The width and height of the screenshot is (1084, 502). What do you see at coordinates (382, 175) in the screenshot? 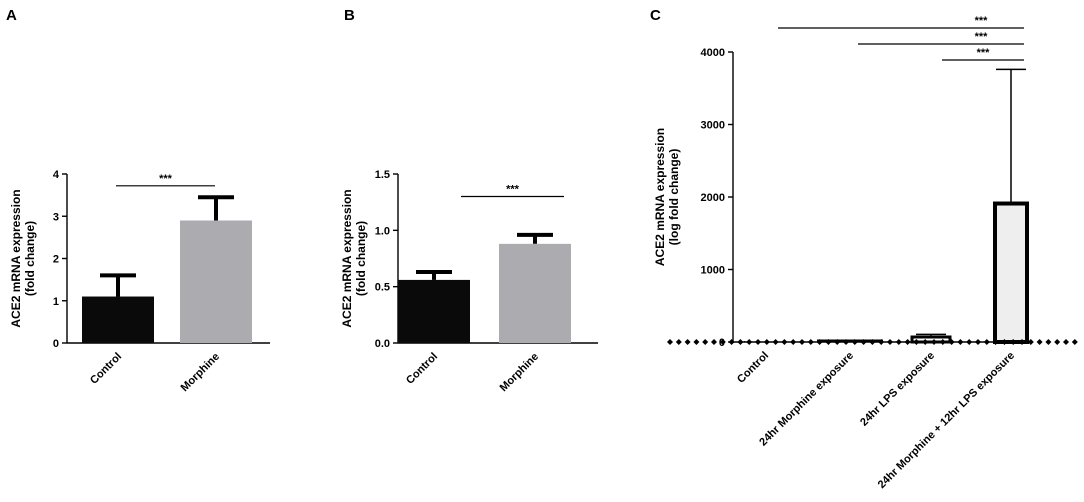
I see `y-tick-label: 1.5` at bounding box center [382, 175].